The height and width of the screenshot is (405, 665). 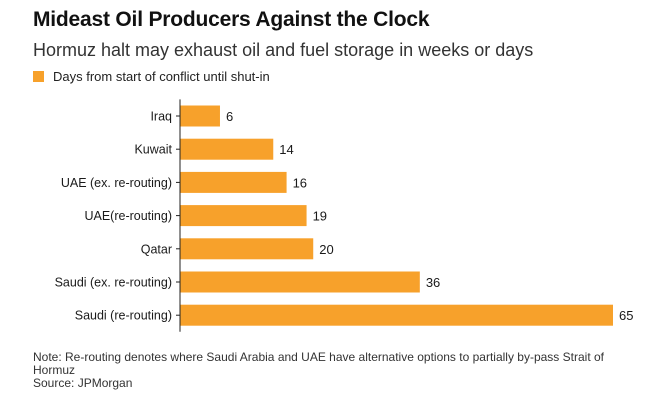 I want to click on category-label-saudi-re-routing: Saudi (re-routing), so click(x=123, y=316).